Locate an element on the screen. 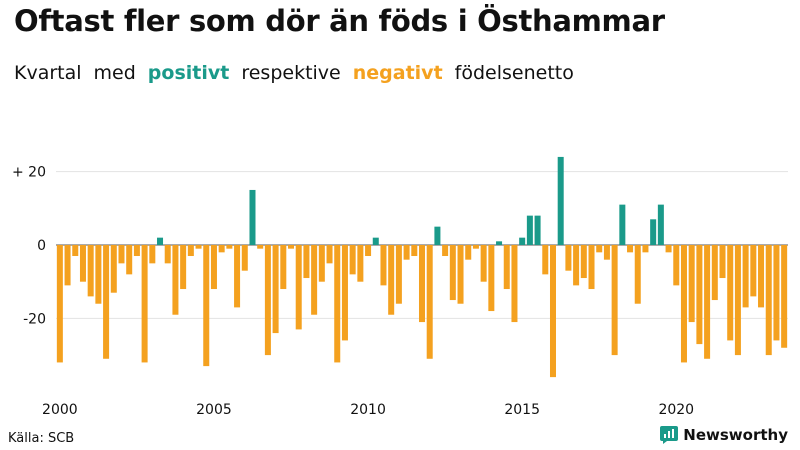 This screenshot has width=800, height=450. x-tick-label: 2005 is located at coordinates (214, 410).